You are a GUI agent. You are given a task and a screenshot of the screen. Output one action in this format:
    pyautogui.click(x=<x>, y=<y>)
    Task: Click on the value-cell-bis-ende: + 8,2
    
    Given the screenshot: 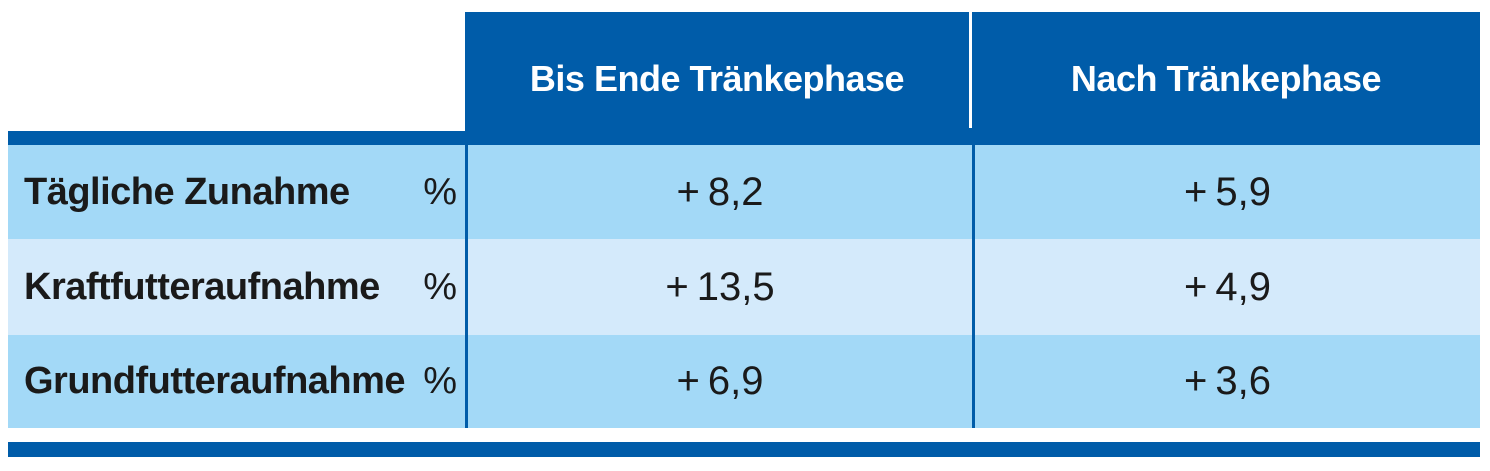 What is the action you would take?
    pyautogui.click(x=718, y=192)
    